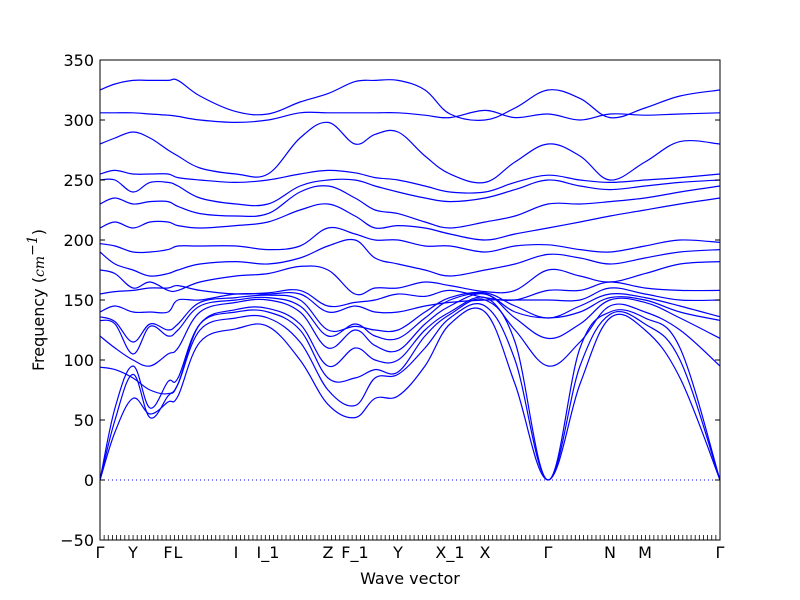  Describe the element at coordinates (354, 553) in the screenshot. I see `x-tick-label: F_1` at that location.